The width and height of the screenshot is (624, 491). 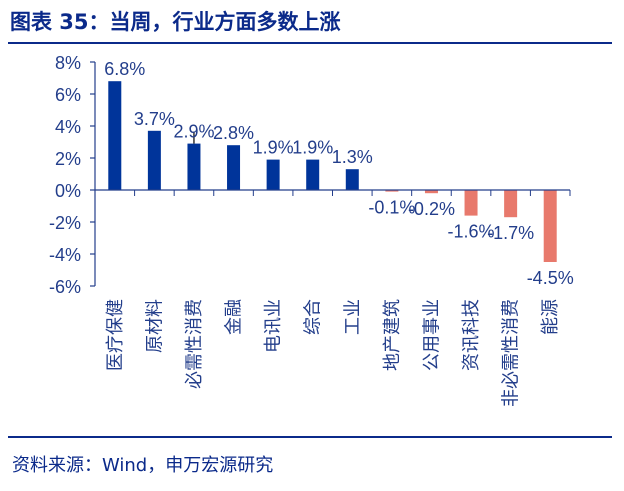 What do you see at coordinates (431, 192) in the screenshot?
I see `bar-公用事业` at bounding box center [431, 192].